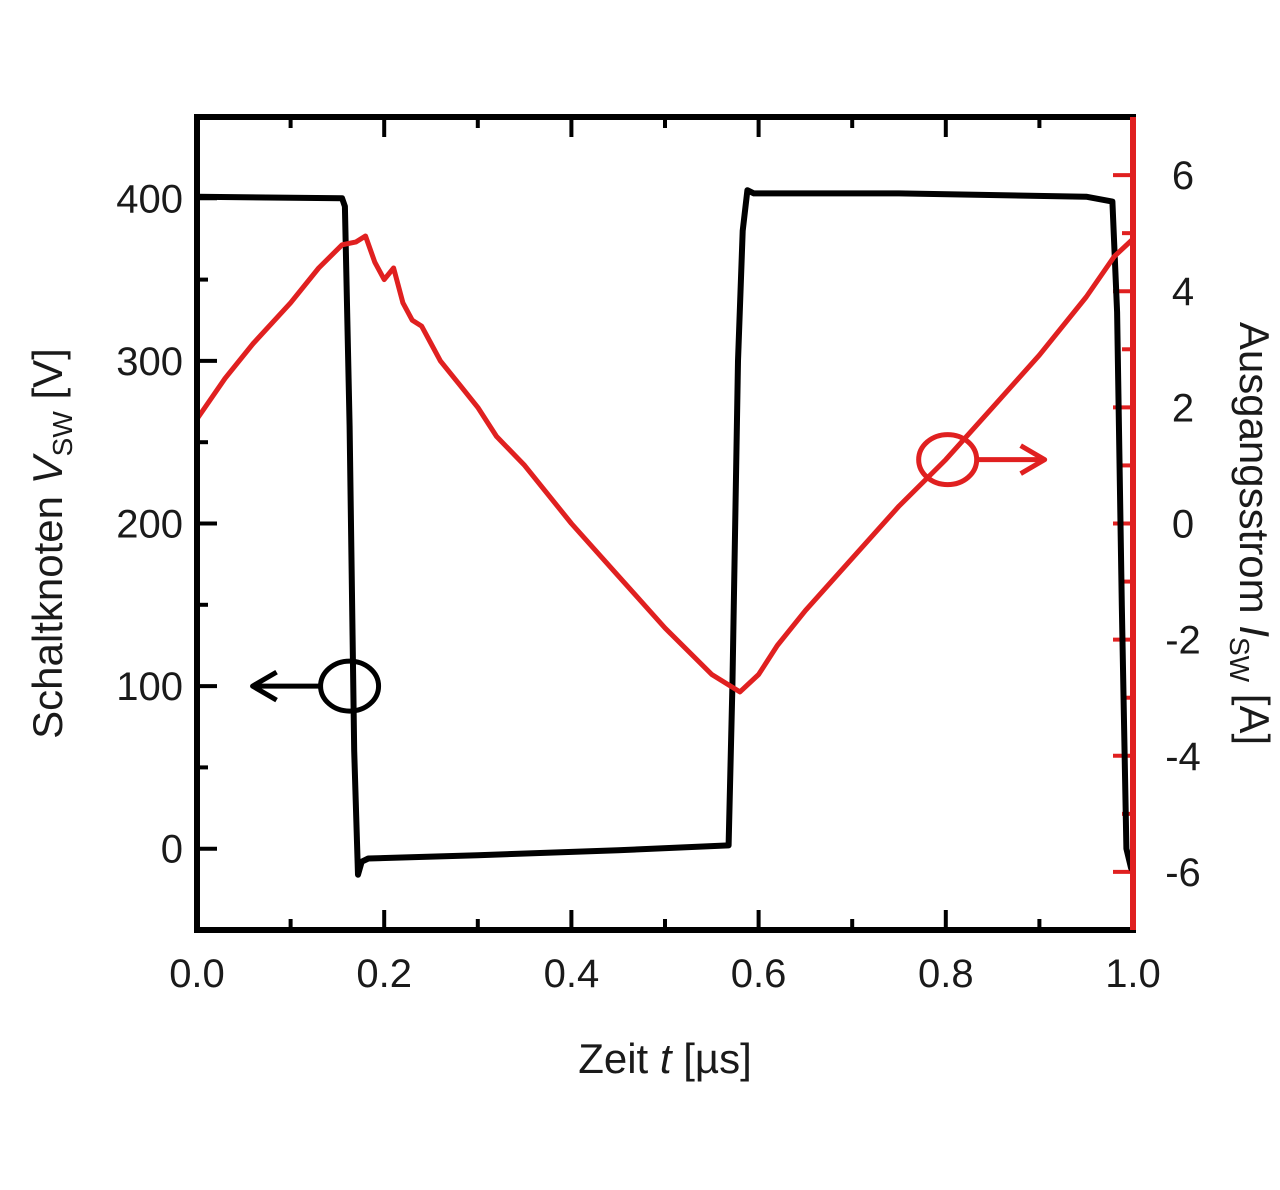  What do you see at coordinates (1183, 757) in the screenshot?
I see `y-right-tick-label: -4` at bounding box center [1183, 757].